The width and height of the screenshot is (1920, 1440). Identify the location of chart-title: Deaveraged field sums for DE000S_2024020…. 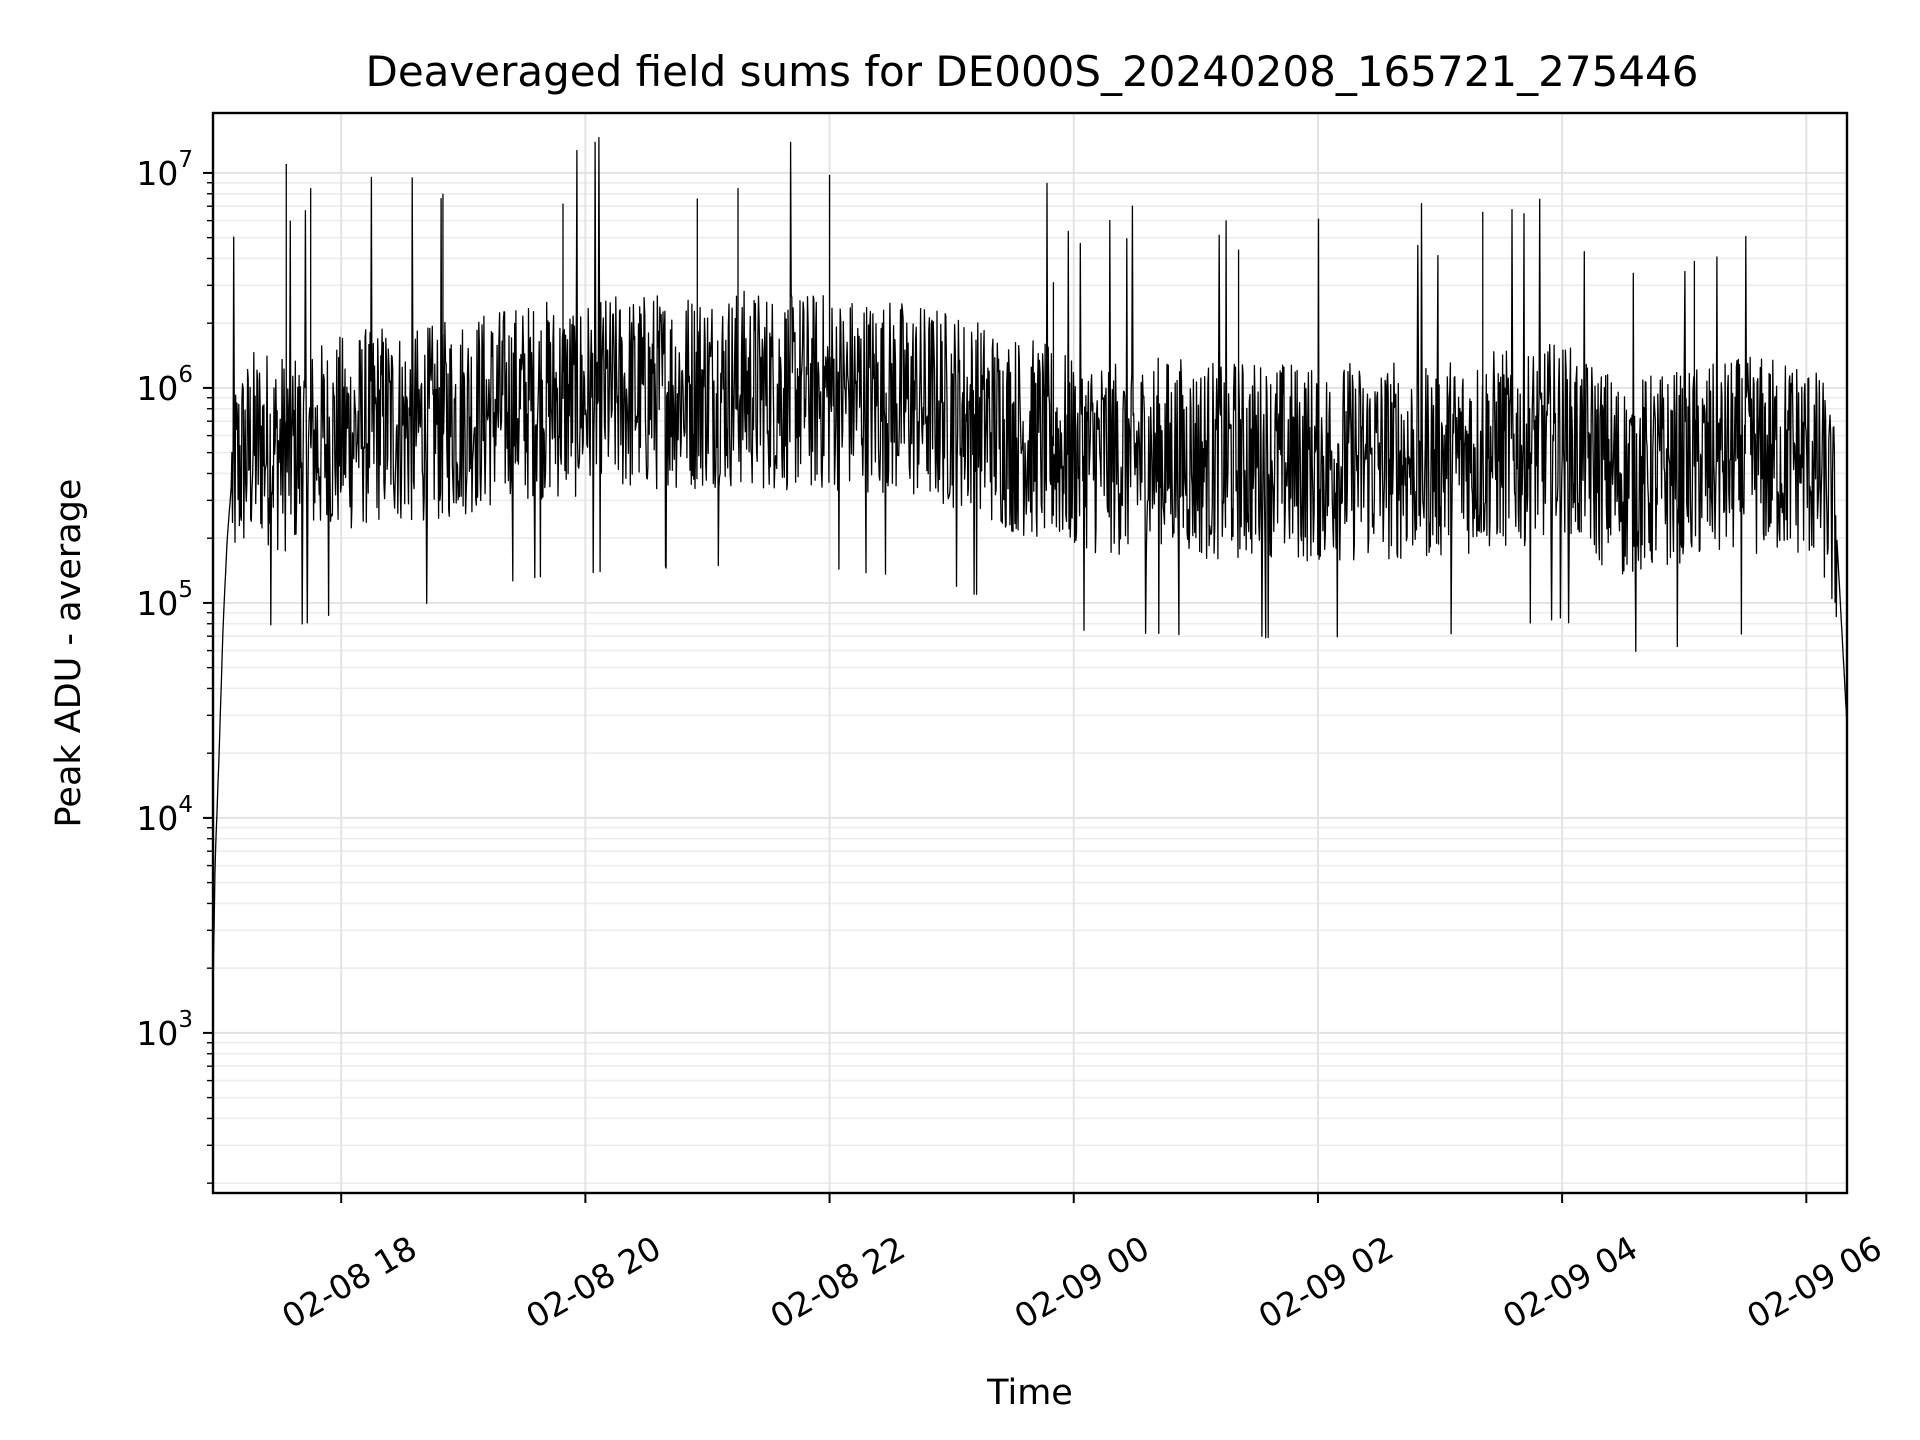
(1032, 71).